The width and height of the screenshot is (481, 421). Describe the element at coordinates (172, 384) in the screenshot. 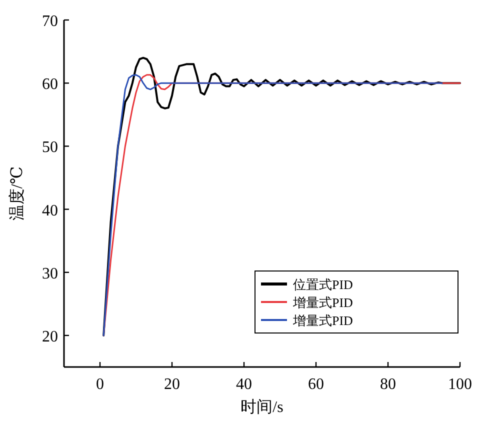

I see `x-tick-label: 20` at that location.